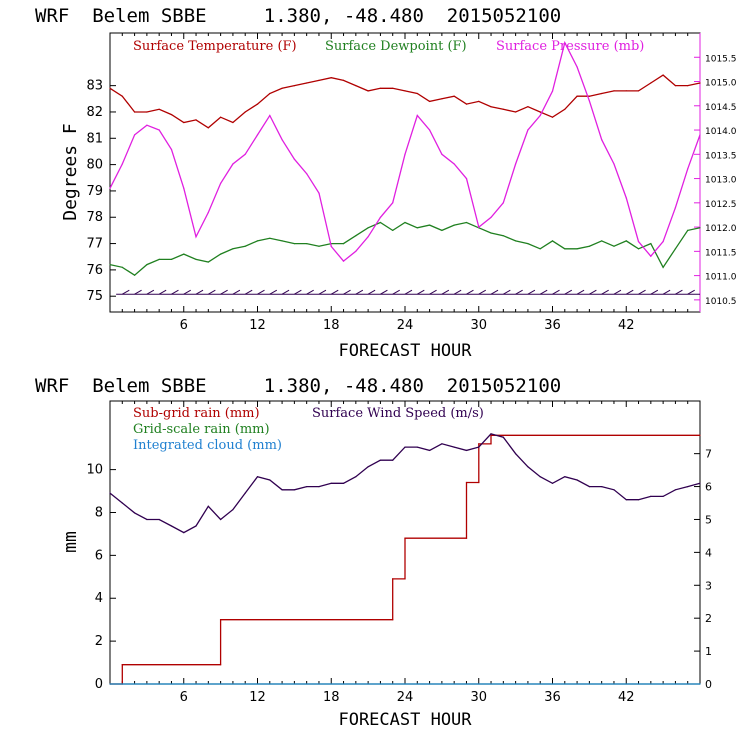 The width and height of the screenshot is (740, 740). Describe the element at coordinates (94, 112) in the screenshot. I see `y-tick-label: 82` at that location.